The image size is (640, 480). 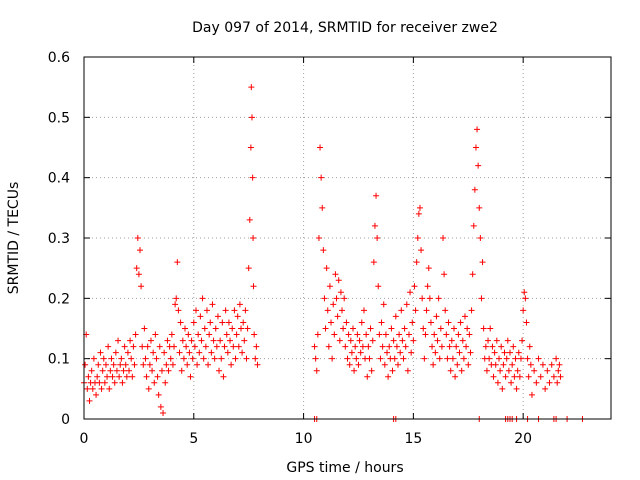 I want to click on y-tick-label: 0.1, so click(x=59, y=360).